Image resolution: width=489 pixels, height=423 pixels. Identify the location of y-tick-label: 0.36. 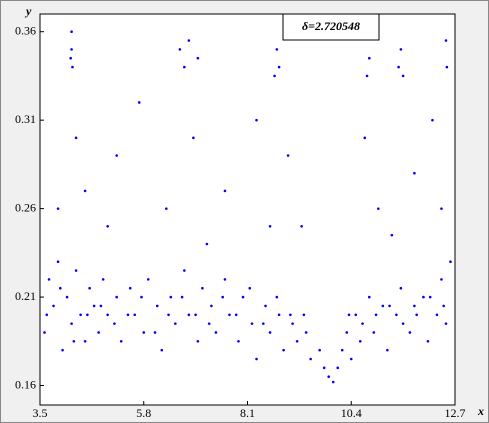
(25, 30).